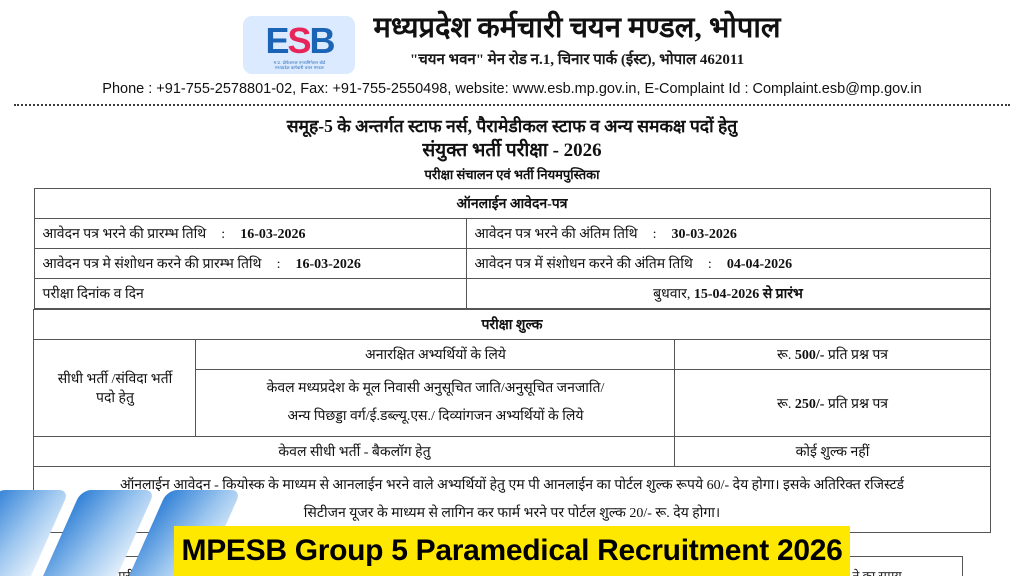 Image resolution: width=1024 pixels, height=576 pixels. Describe the element at coordinates (759, 265) in the screenshot. I see `correction-end-value: 04-04-2026` at that location.